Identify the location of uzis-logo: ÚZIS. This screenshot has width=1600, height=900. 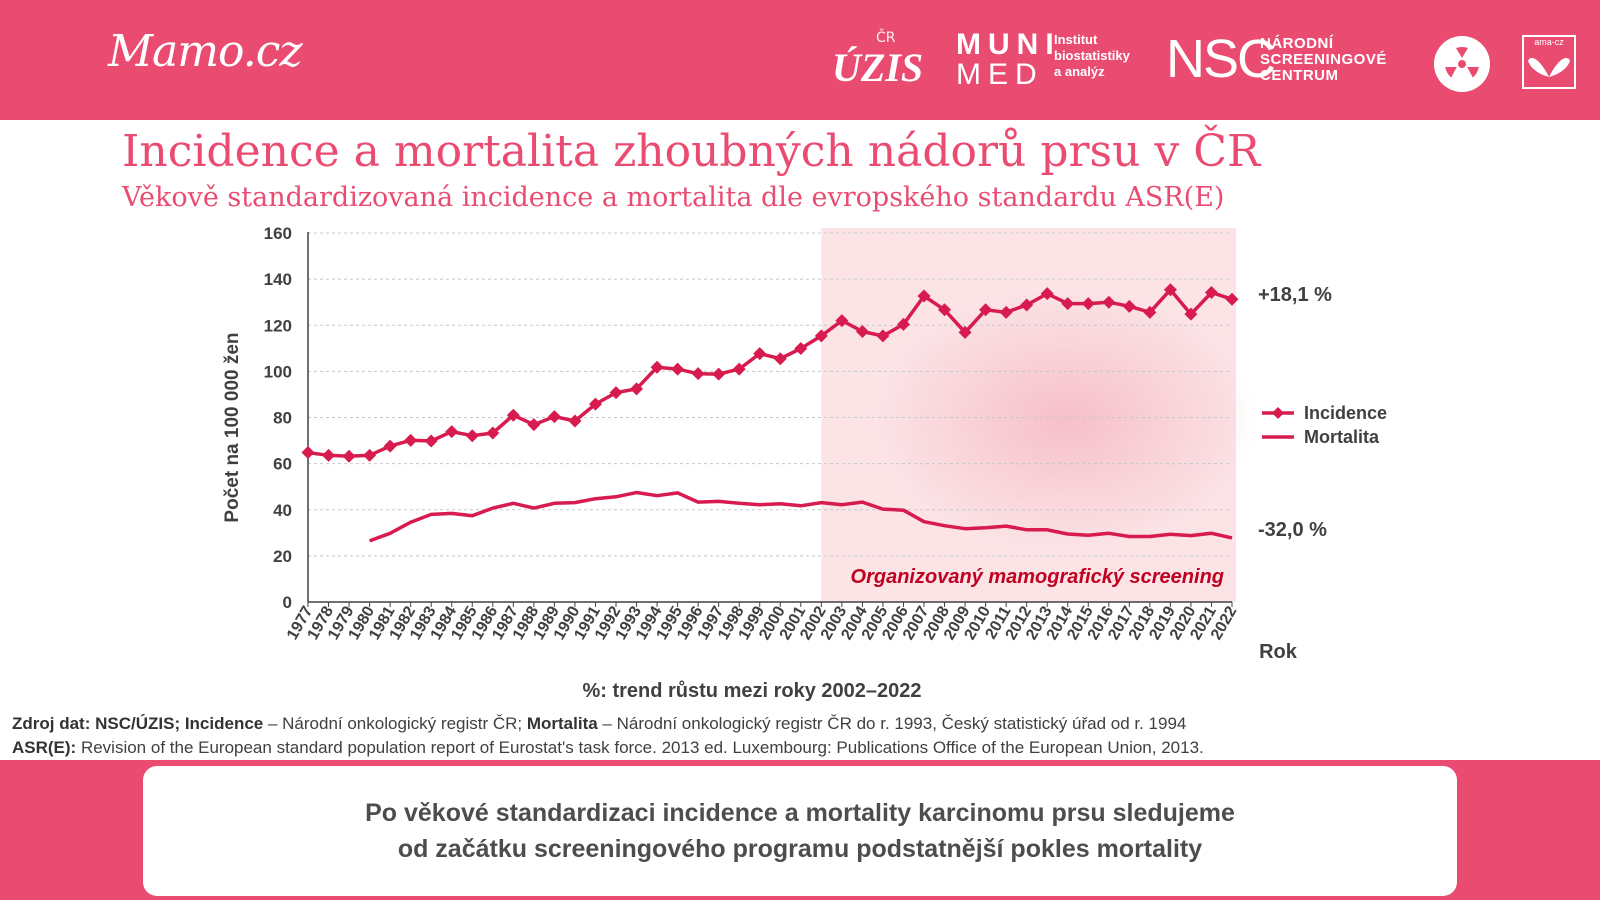
(878, 67).